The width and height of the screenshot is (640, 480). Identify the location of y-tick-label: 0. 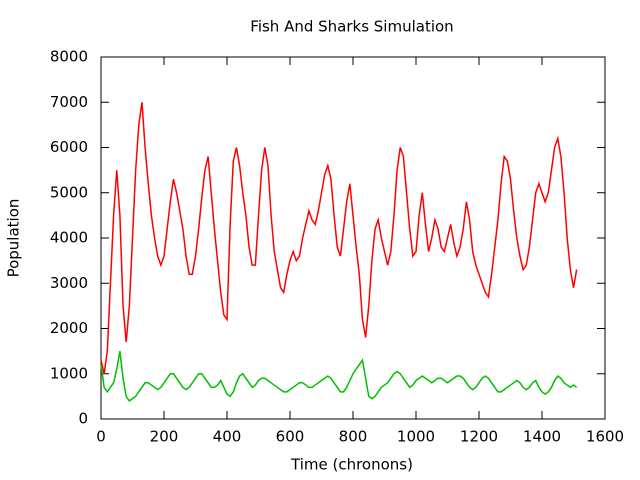
(83, 419).